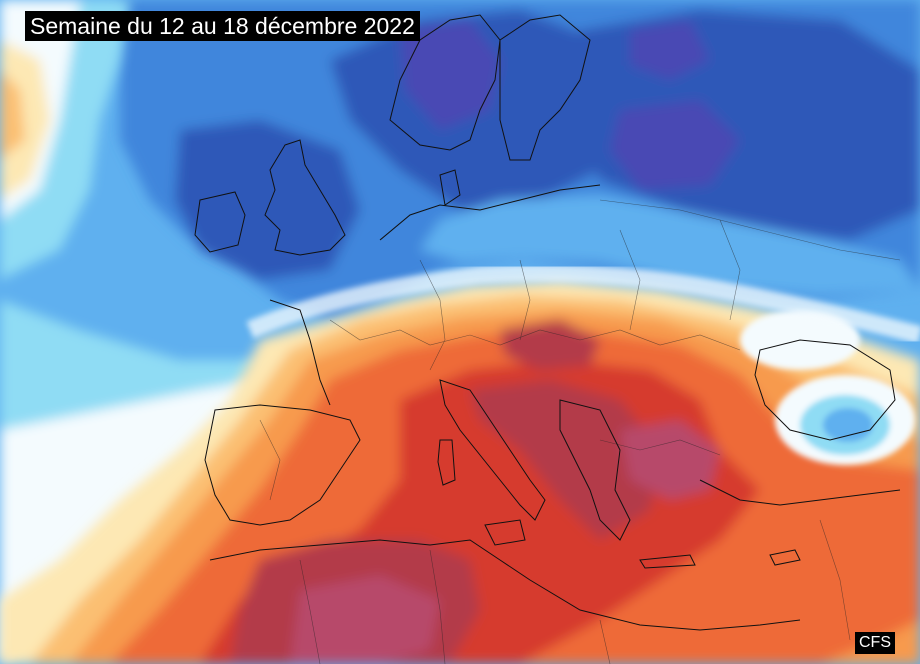 This screenshot has width=920, height=664. What do you see at coordinates (605, 641) in the screenshot?
I see `north-africa-border-c` at bounding box center [605, 641].